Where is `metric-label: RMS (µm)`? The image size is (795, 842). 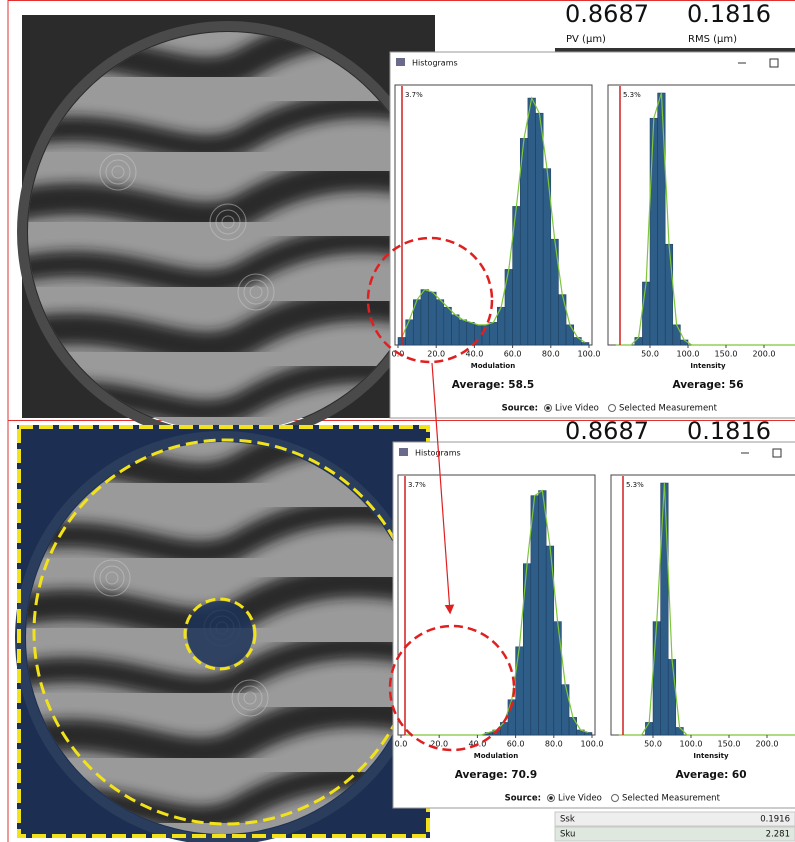 metric-label: RMS (µm) is located at coordinates (712, 39).